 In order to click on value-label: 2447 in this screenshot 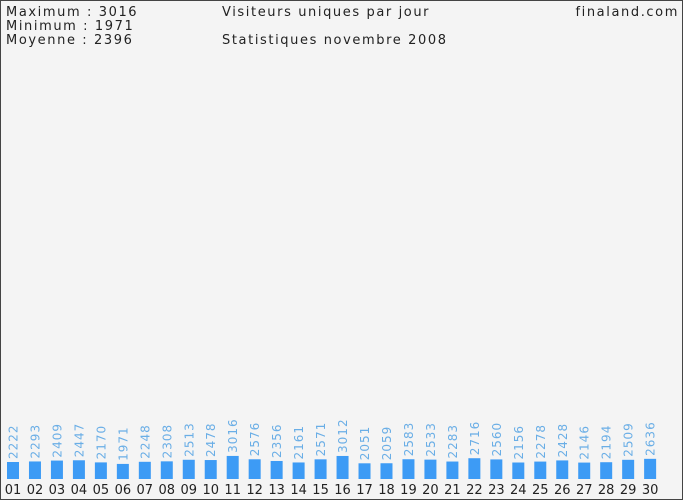, I will do `click(79, 440)`.